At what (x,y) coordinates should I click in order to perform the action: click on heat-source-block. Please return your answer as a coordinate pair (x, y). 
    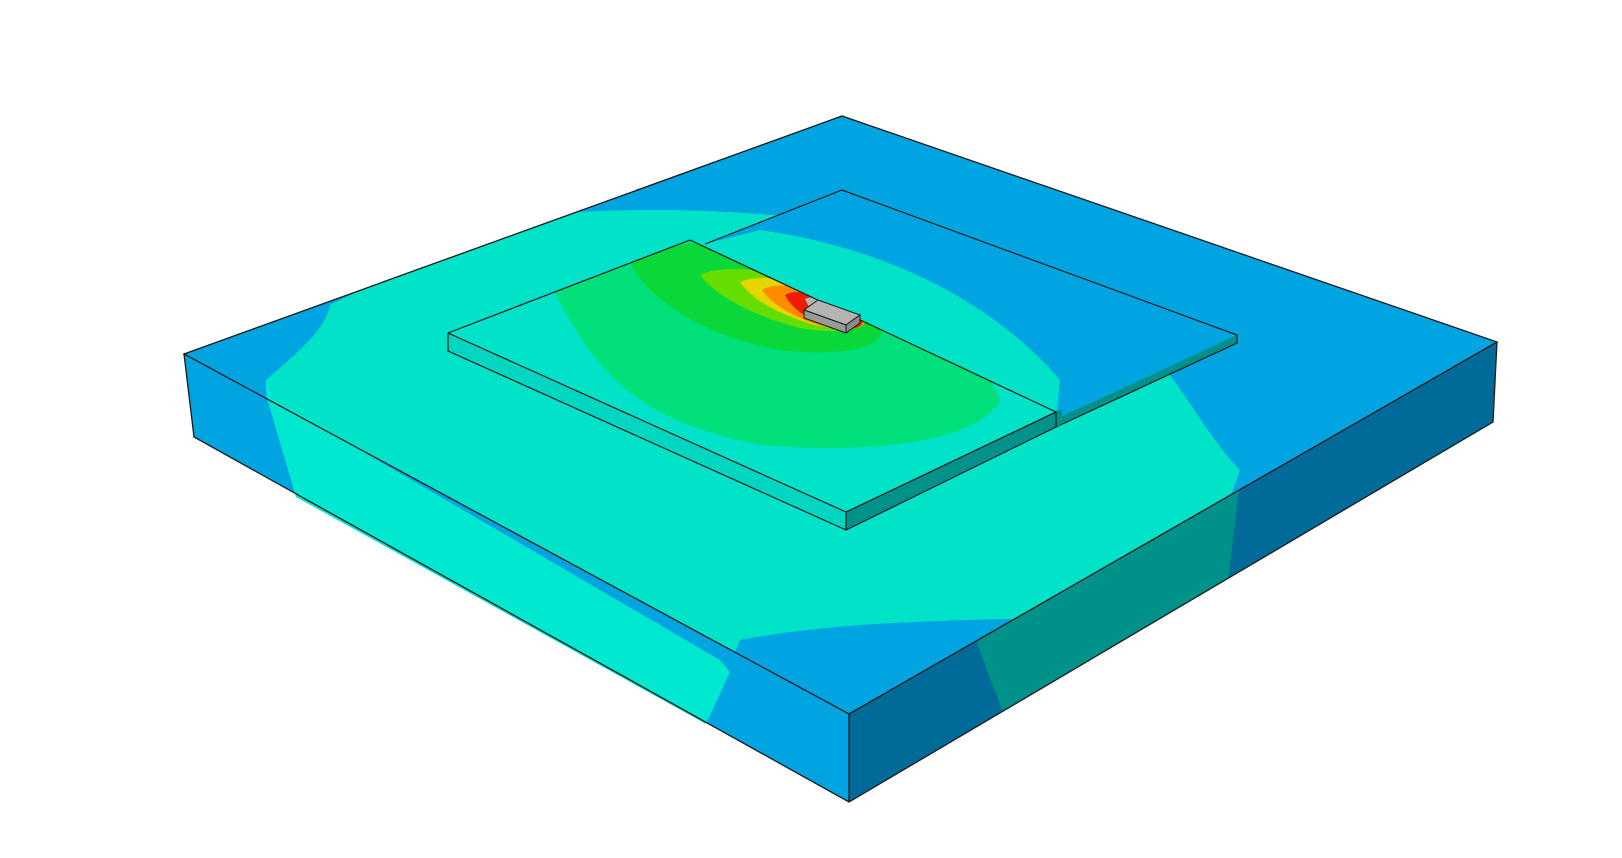
    Looking at the image, I should click on (832, 316).